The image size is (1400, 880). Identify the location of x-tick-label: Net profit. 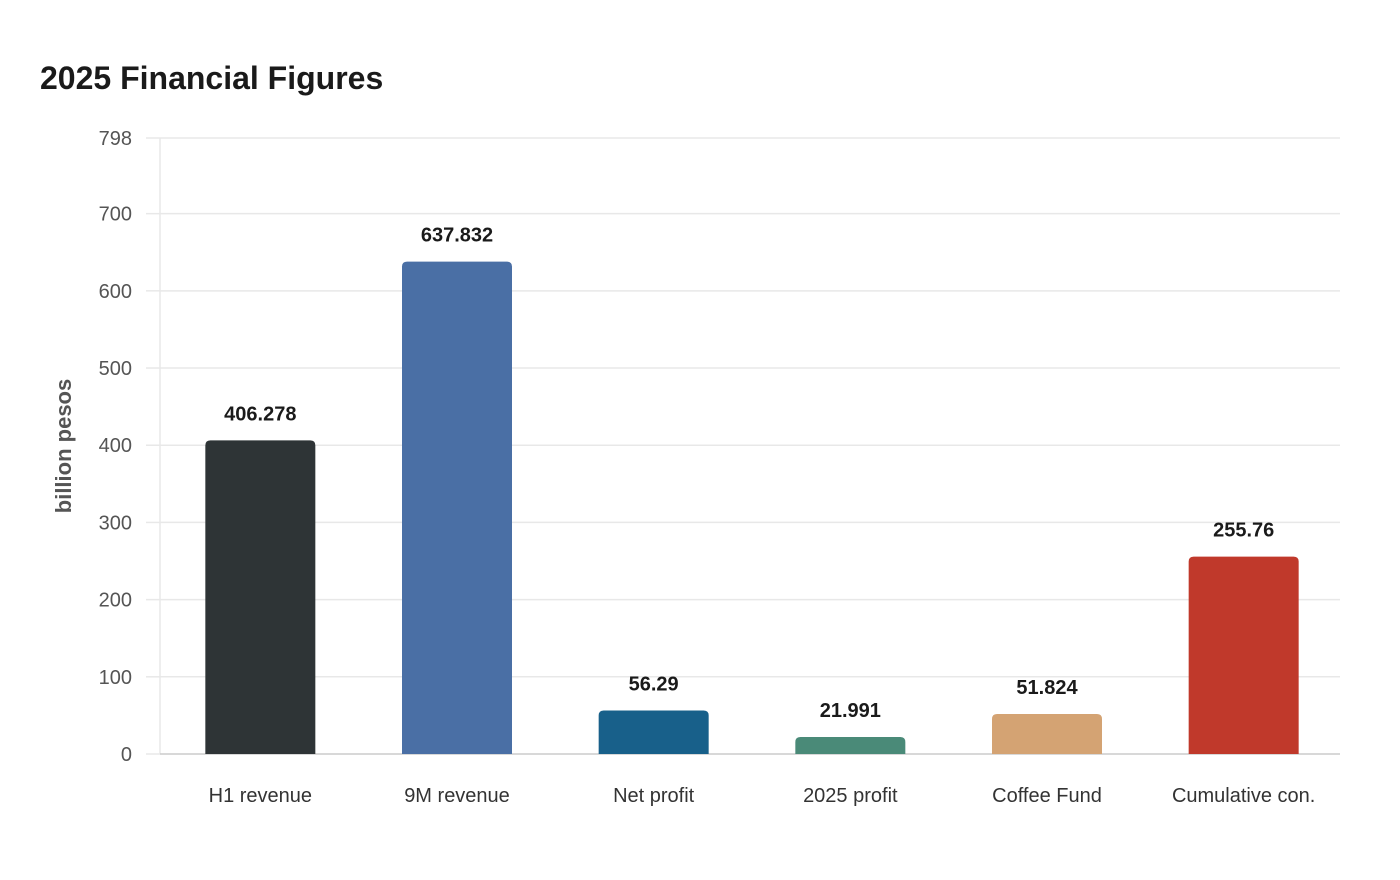
(654, 796).